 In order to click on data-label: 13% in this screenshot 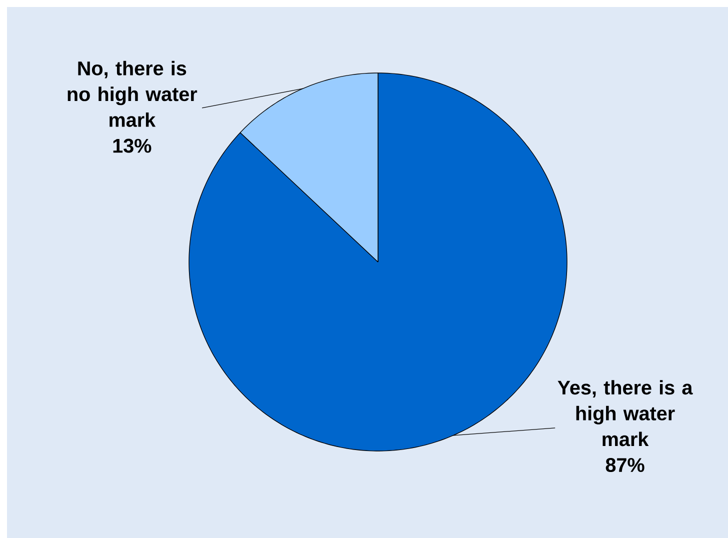, I will do `click(132, 145)`.